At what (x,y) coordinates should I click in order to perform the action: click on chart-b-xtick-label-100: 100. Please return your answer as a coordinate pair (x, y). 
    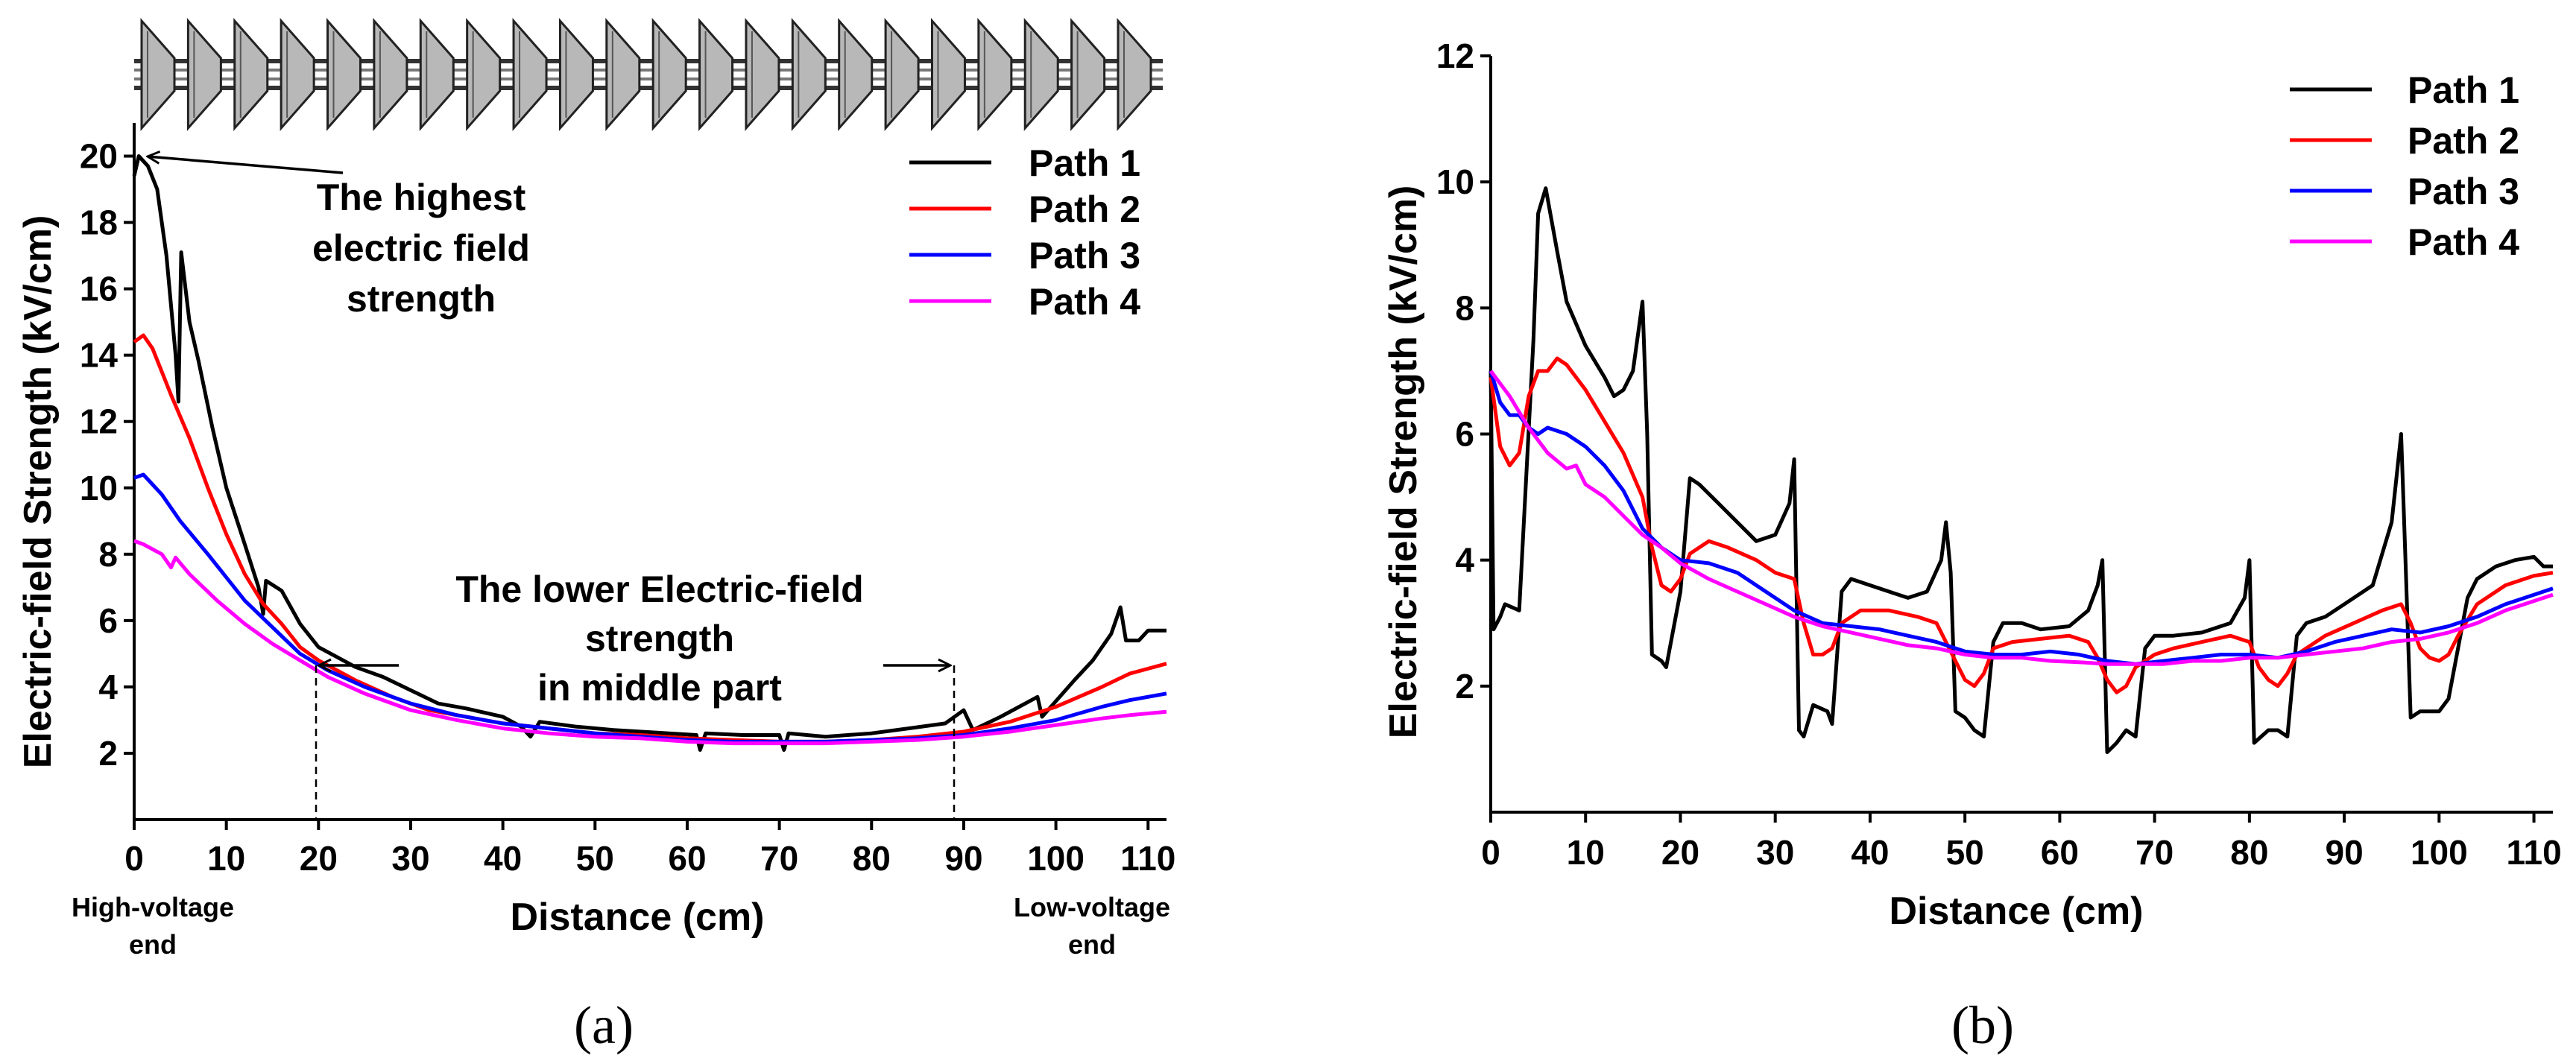
    Looking at the image, I should click on (2439, 852).